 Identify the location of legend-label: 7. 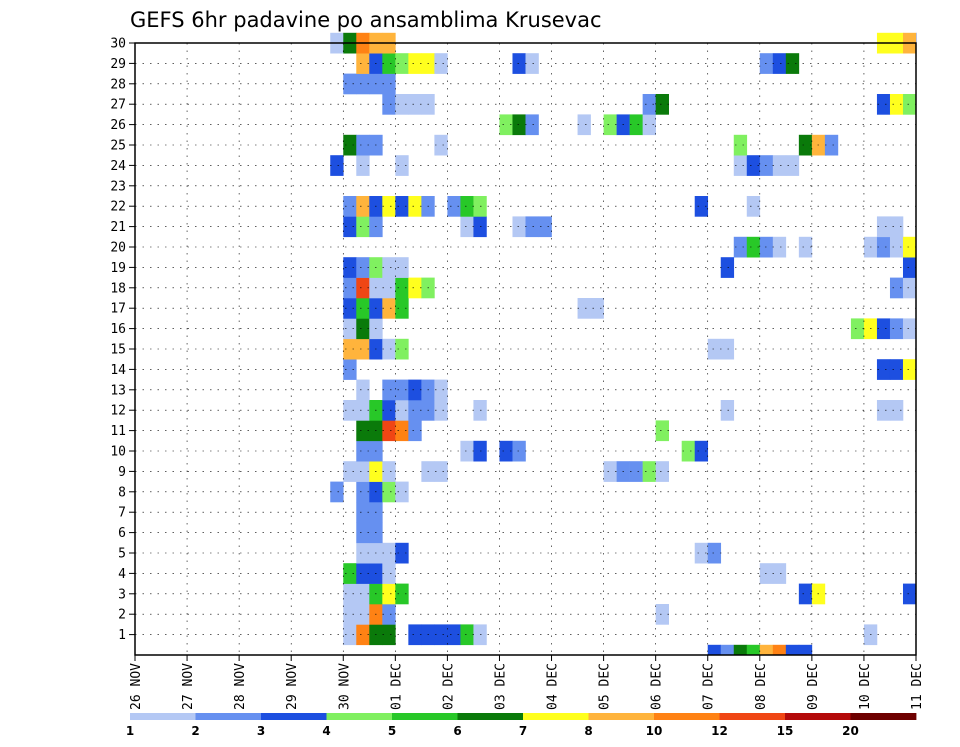
(523, 731).